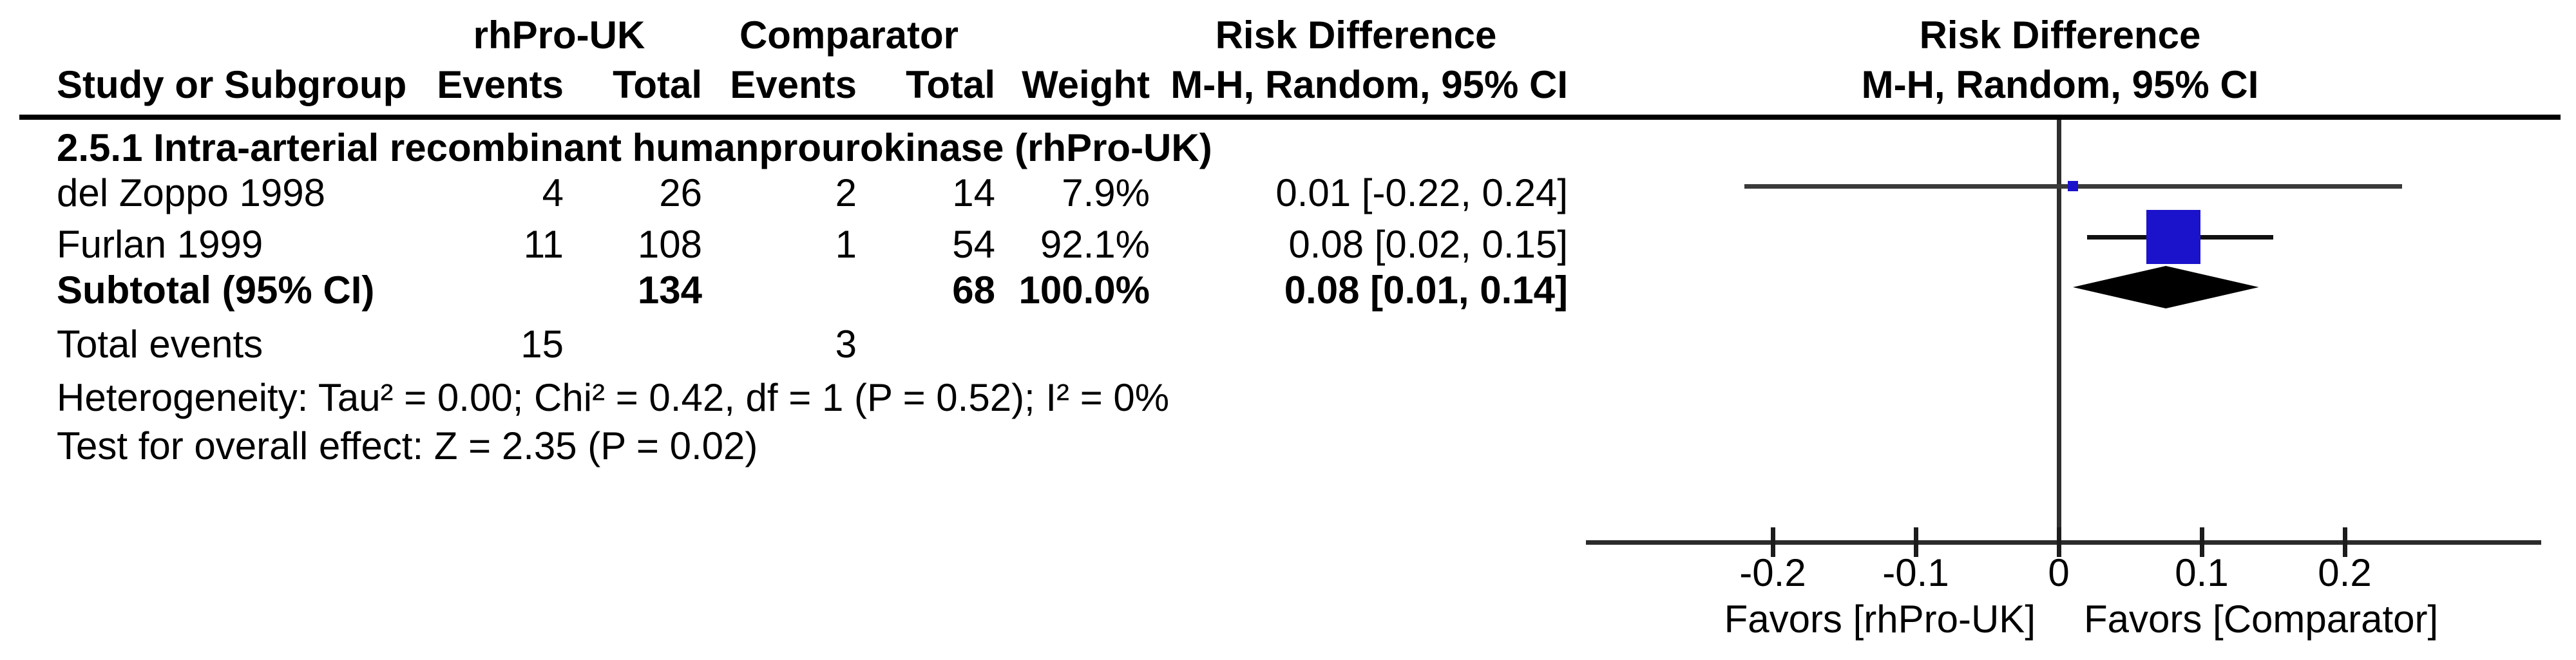  What do you see at coordinates (553, 192) in the screenshot?
I see `cell-events-treatment: 4` at bounding box center [553, 192].